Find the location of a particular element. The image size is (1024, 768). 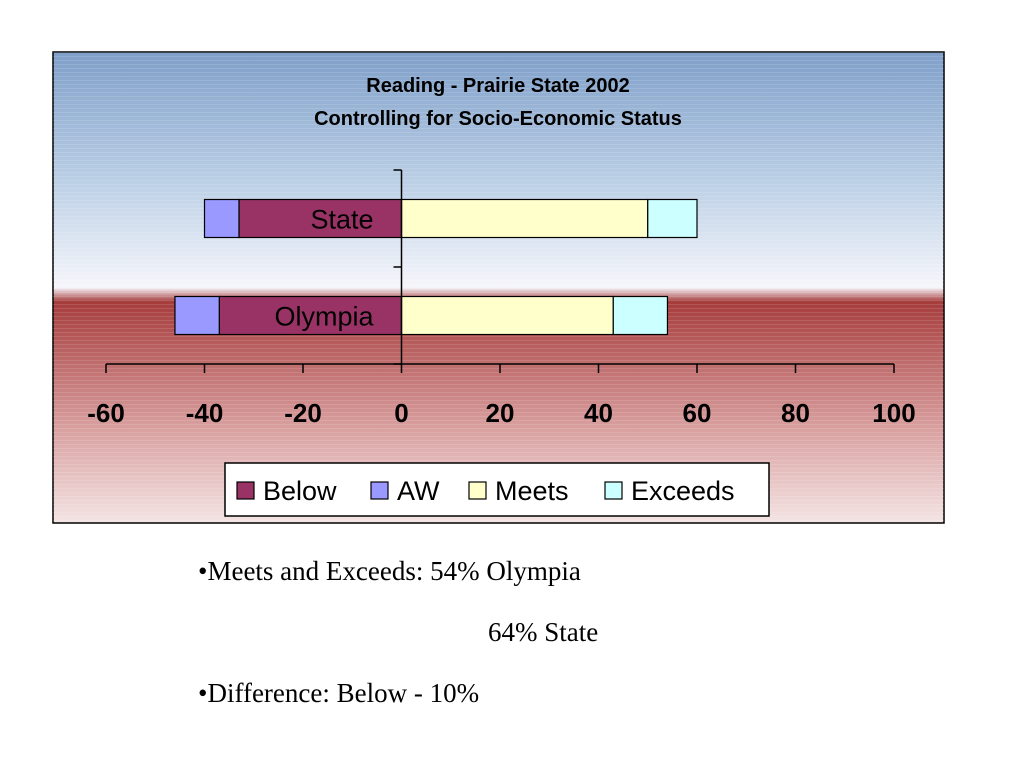

category-label-olympia: Olympia is located at coordinates (324, 317).